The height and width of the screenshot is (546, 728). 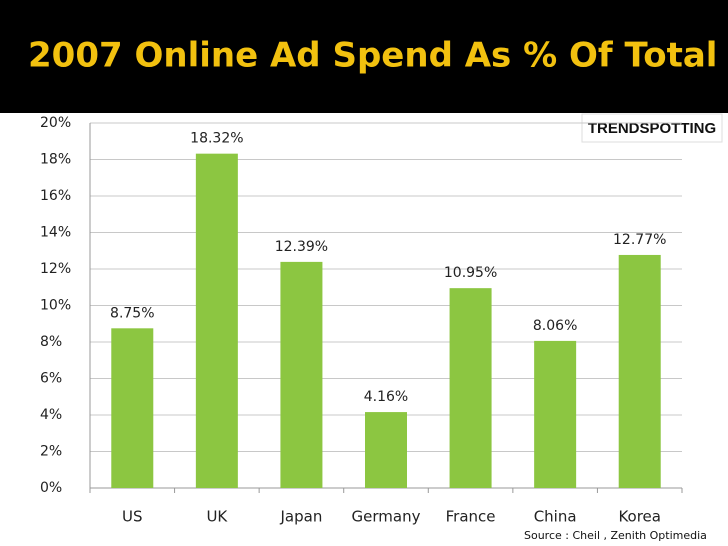 I want to click on y-tick-label: 16%, so click(x=55, y=196).